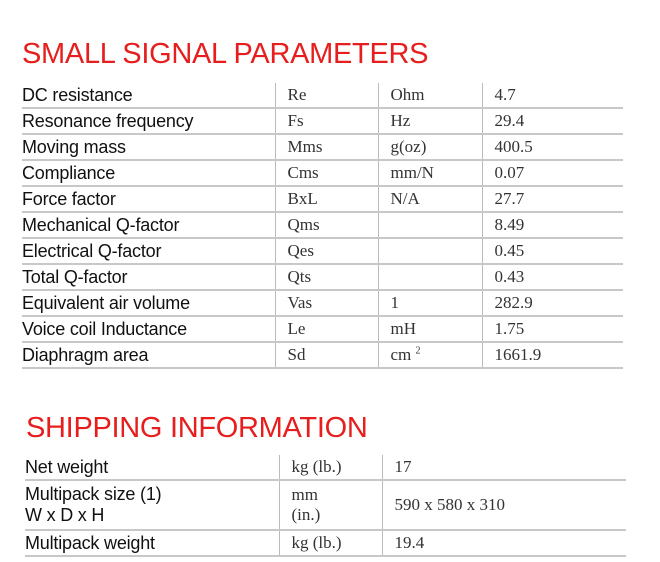  Describe the element at coordinates (326, 173) in the screenshot. I see `param-symbol: Cms` at that location.